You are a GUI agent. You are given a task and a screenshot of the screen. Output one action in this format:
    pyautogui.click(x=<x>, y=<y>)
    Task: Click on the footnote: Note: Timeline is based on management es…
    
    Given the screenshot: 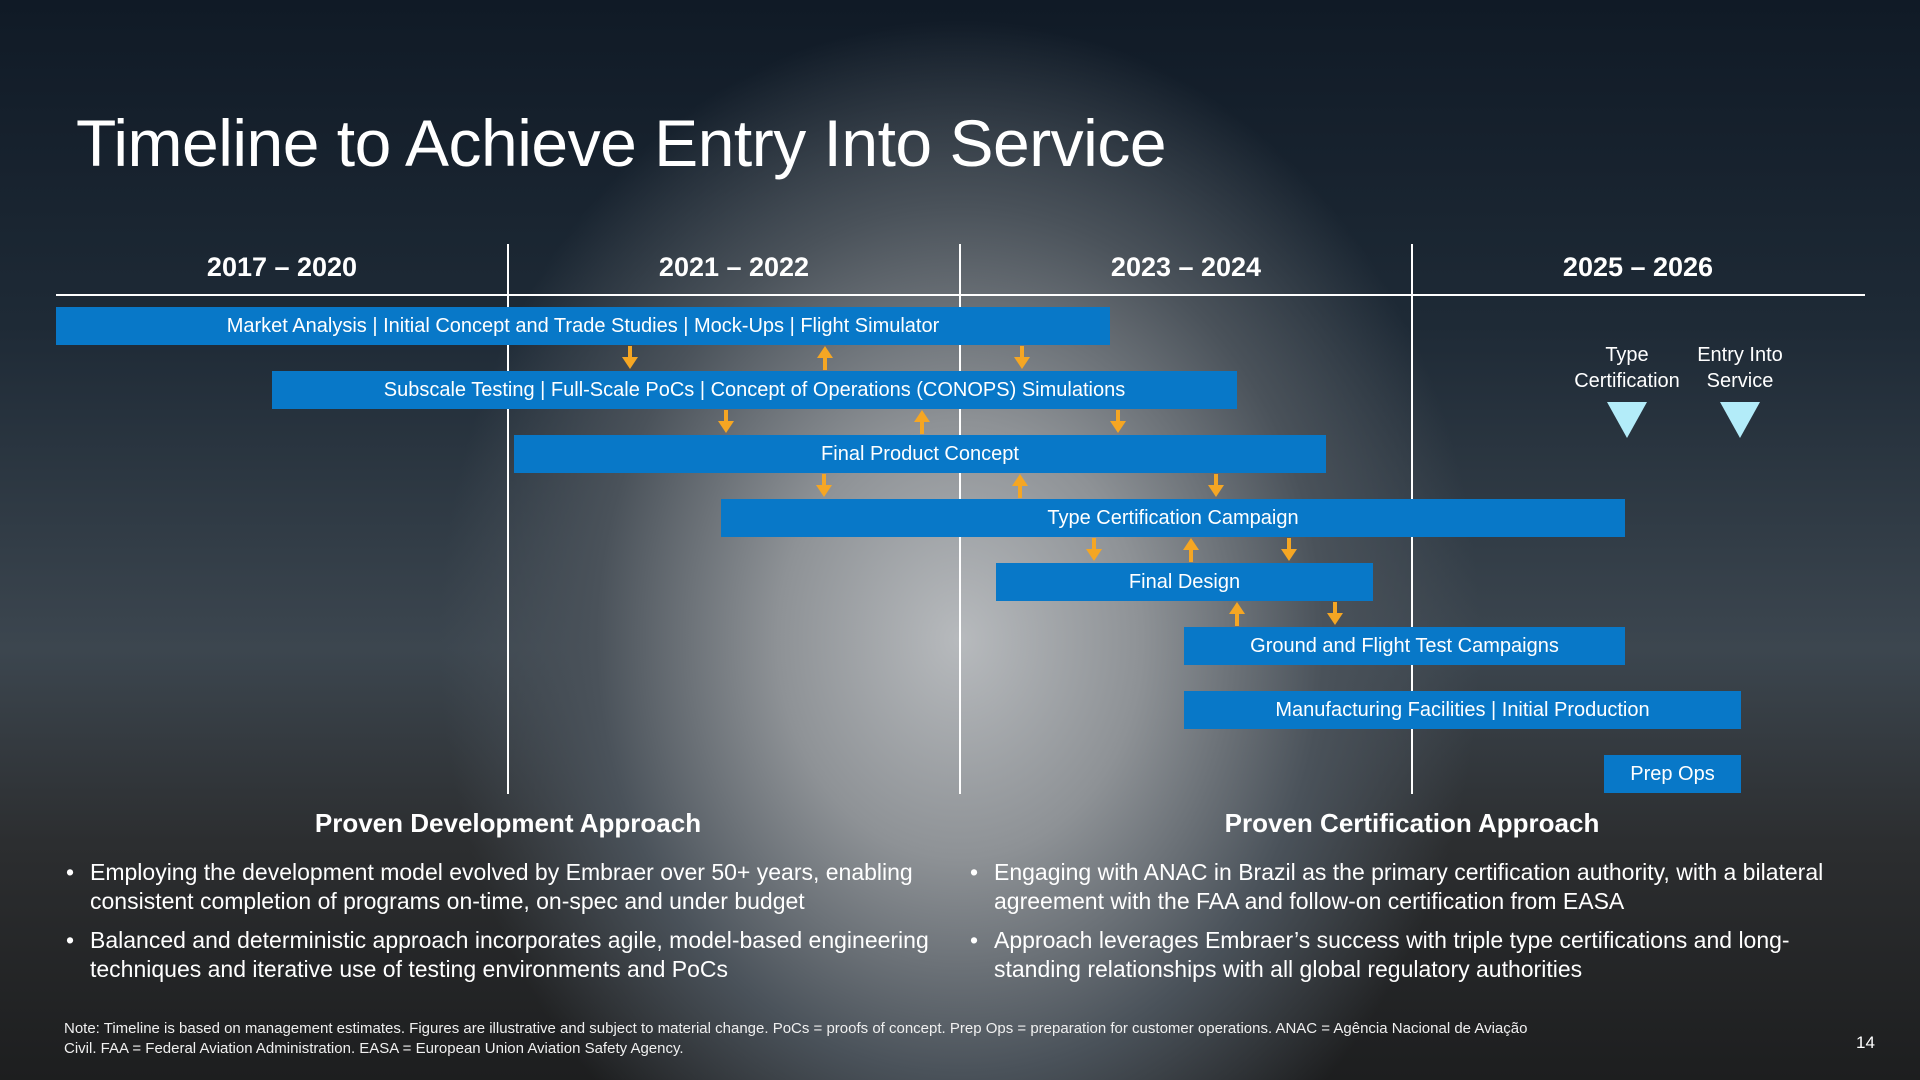 What is the action you would take?
    pyautogui.click(x=796, y=1038)
    